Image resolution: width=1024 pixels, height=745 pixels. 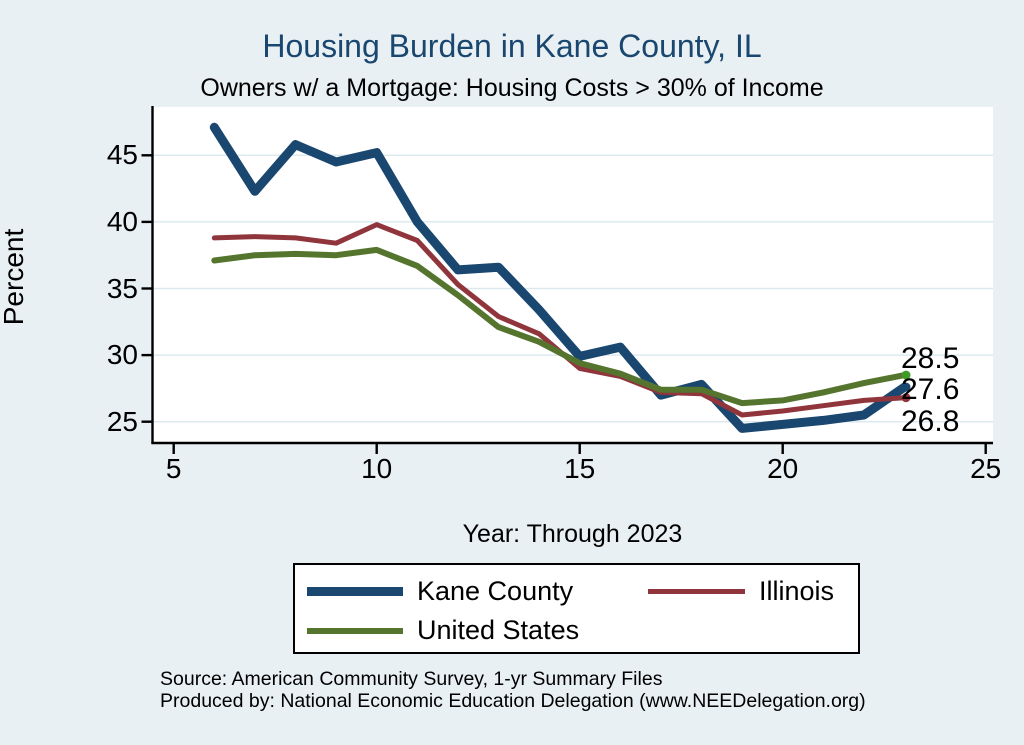 I want to click on legend-swatch-illinois, so click(x=696, y=591).